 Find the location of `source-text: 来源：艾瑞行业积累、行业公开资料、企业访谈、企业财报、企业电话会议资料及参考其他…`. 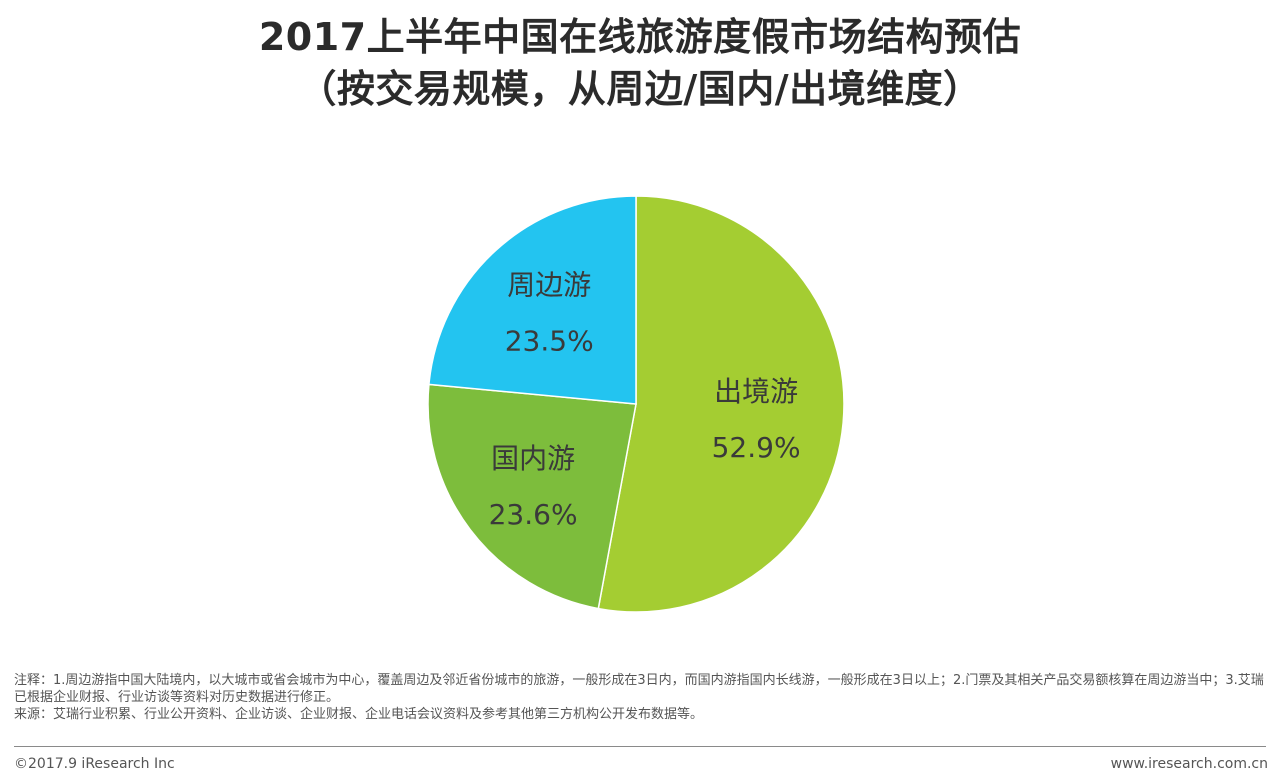

source-text: 来源：艾瑞行业积累、行业公开资料、企业访谈、企业财报、企业电话会议资料及参考其他… is located at coordinates (359, 714).